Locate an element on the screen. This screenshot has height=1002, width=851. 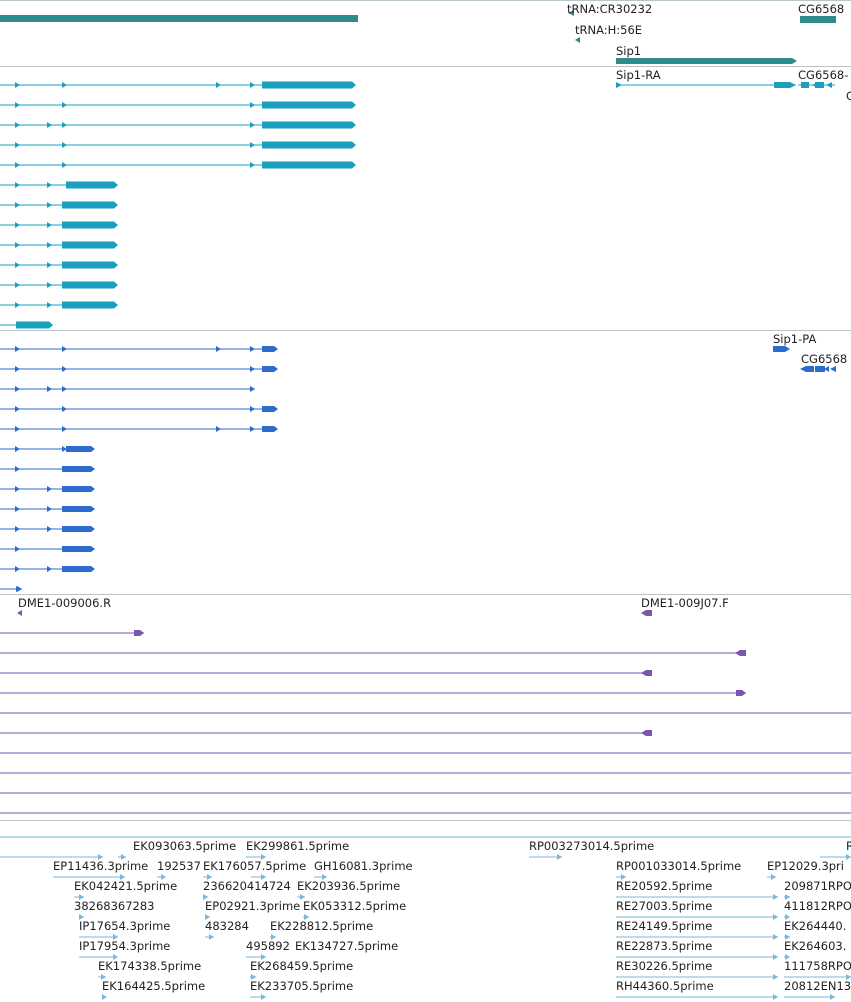
est-label: EK093063.5prime is located at coordinates (184, 846).